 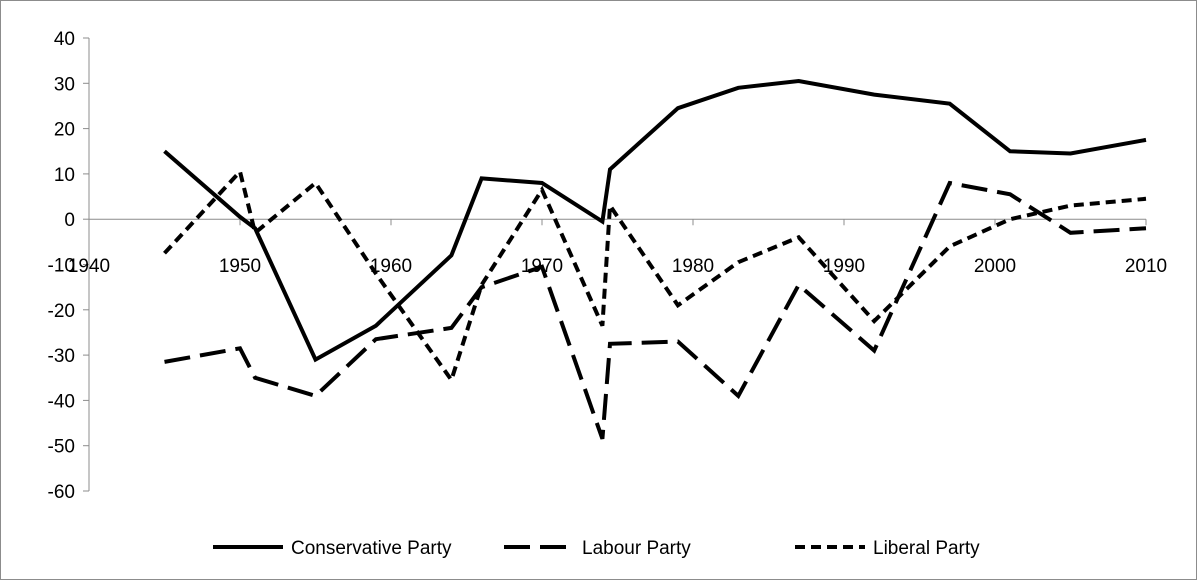 I want to click on y-axis: 40 30 20 10 0 -10 -20 -30 -40 -50 -60, so click(x=69, y=266).